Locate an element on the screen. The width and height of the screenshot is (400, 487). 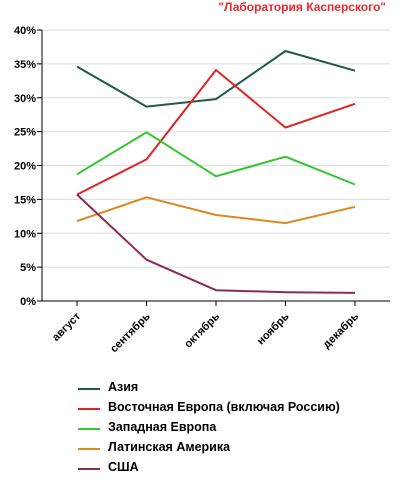
x-tick-label: декабрь is located at coordinates (341, 330).